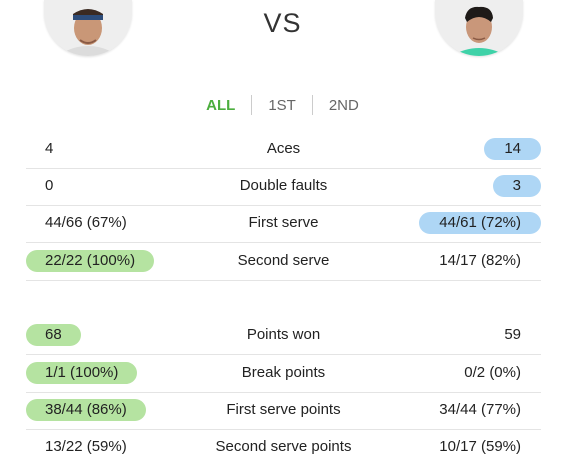 The image size is (565, 466). I want to click on versus-label: VS, so click(282, 23).